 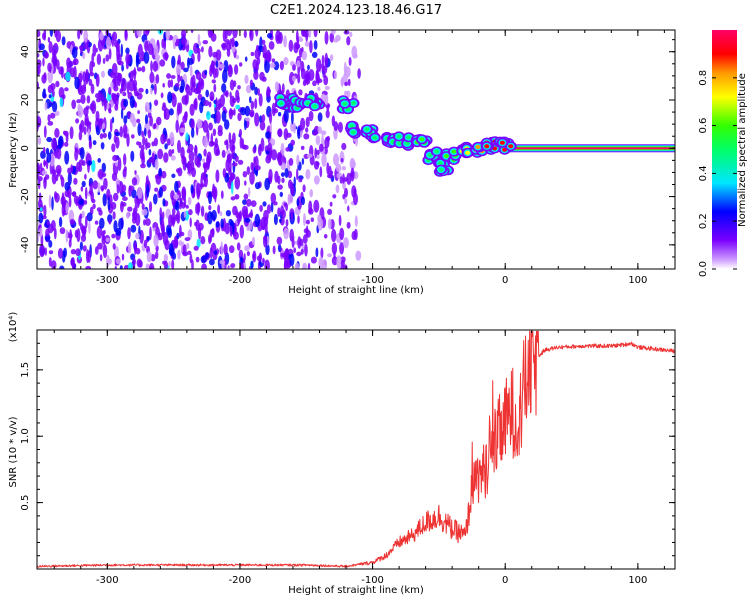 I want to click on colorbar-tick-label: 0.8, so click(x=703, y=78).